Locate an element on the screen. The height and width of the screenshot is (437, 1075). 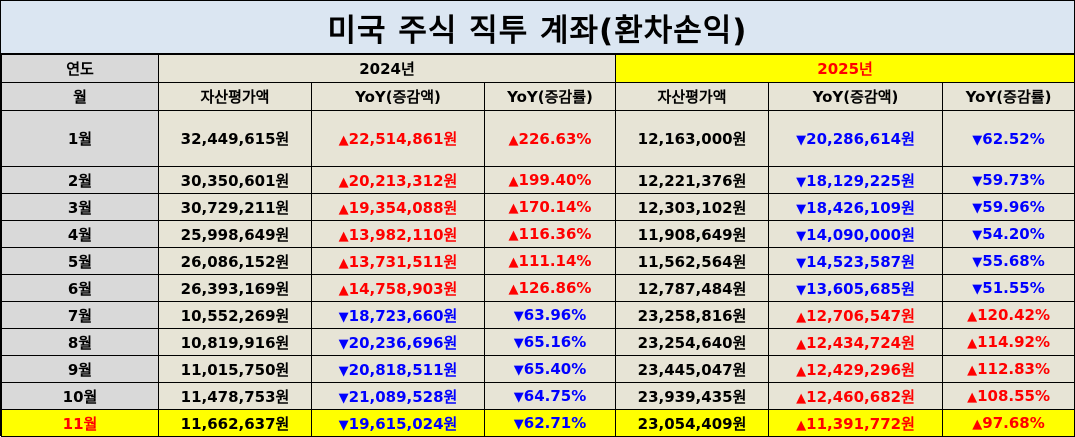
yoy-rate-2024-cell: ▼63.96% is located at coordinates (550, 315).